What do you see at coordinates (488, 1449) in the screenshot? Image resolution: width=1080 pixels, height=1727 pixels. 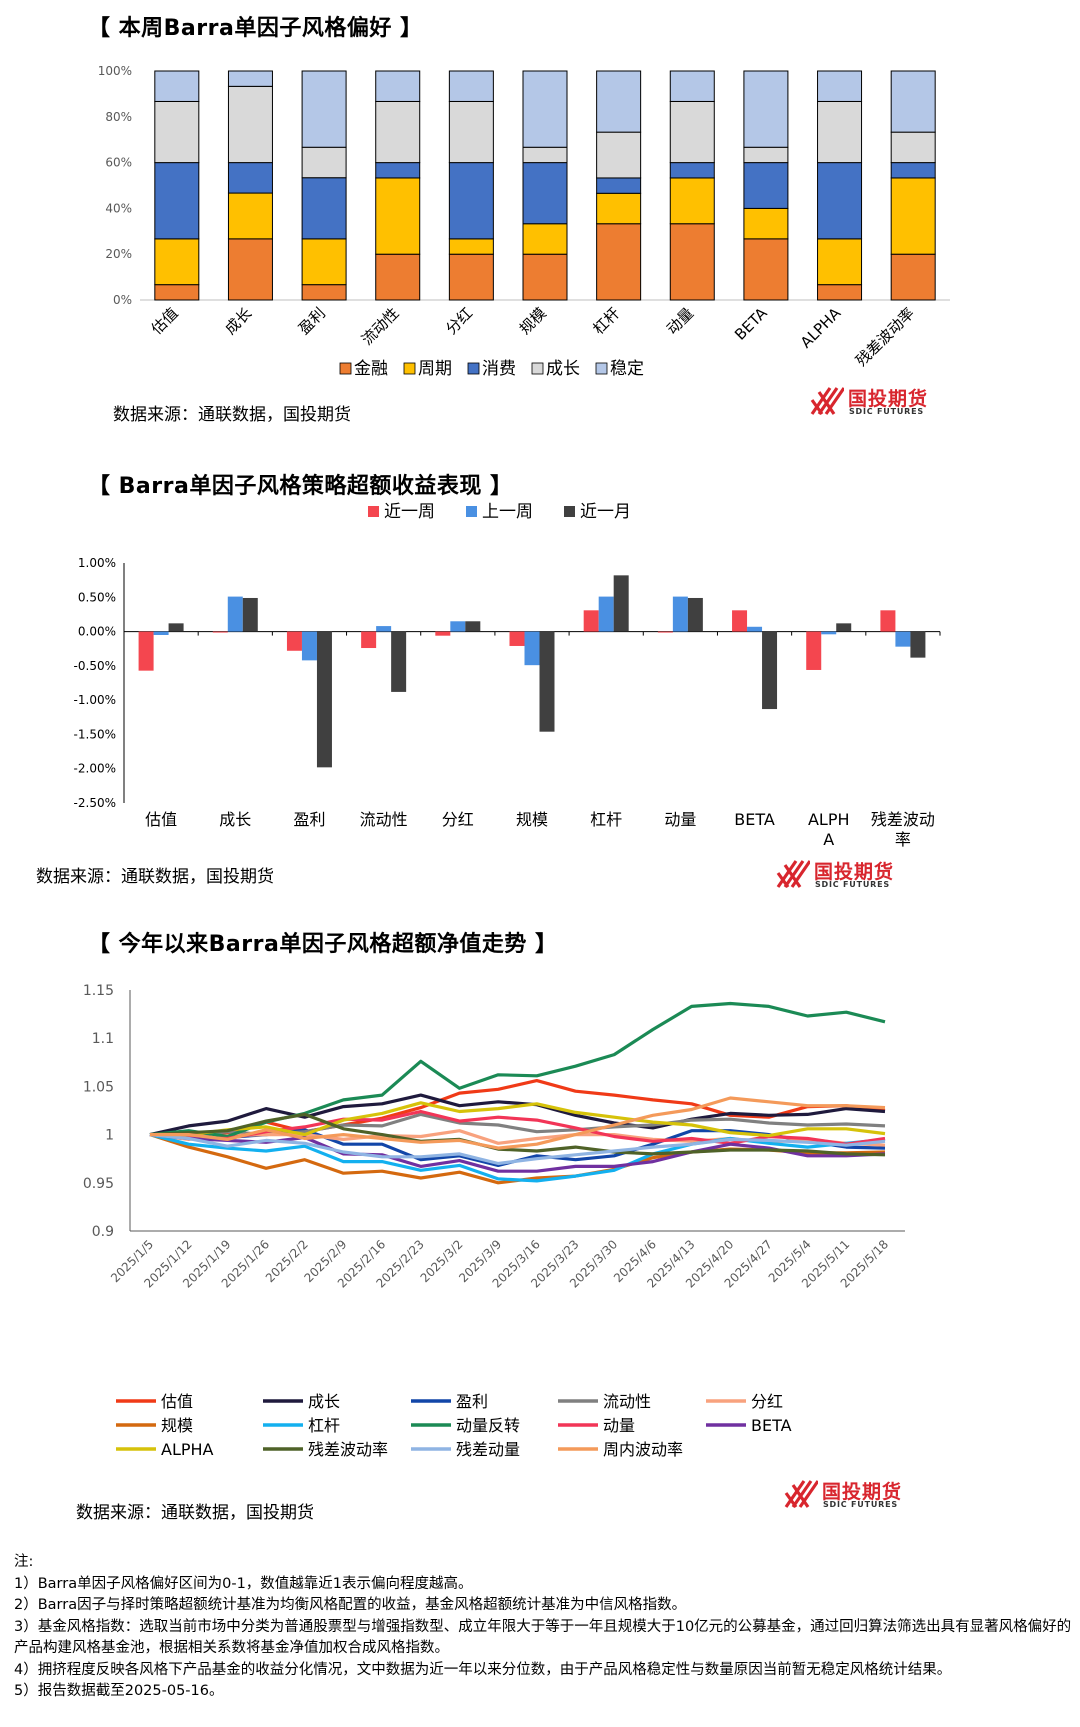 I see `legend-label: 残差动量` at bounding box center [488, 1449].